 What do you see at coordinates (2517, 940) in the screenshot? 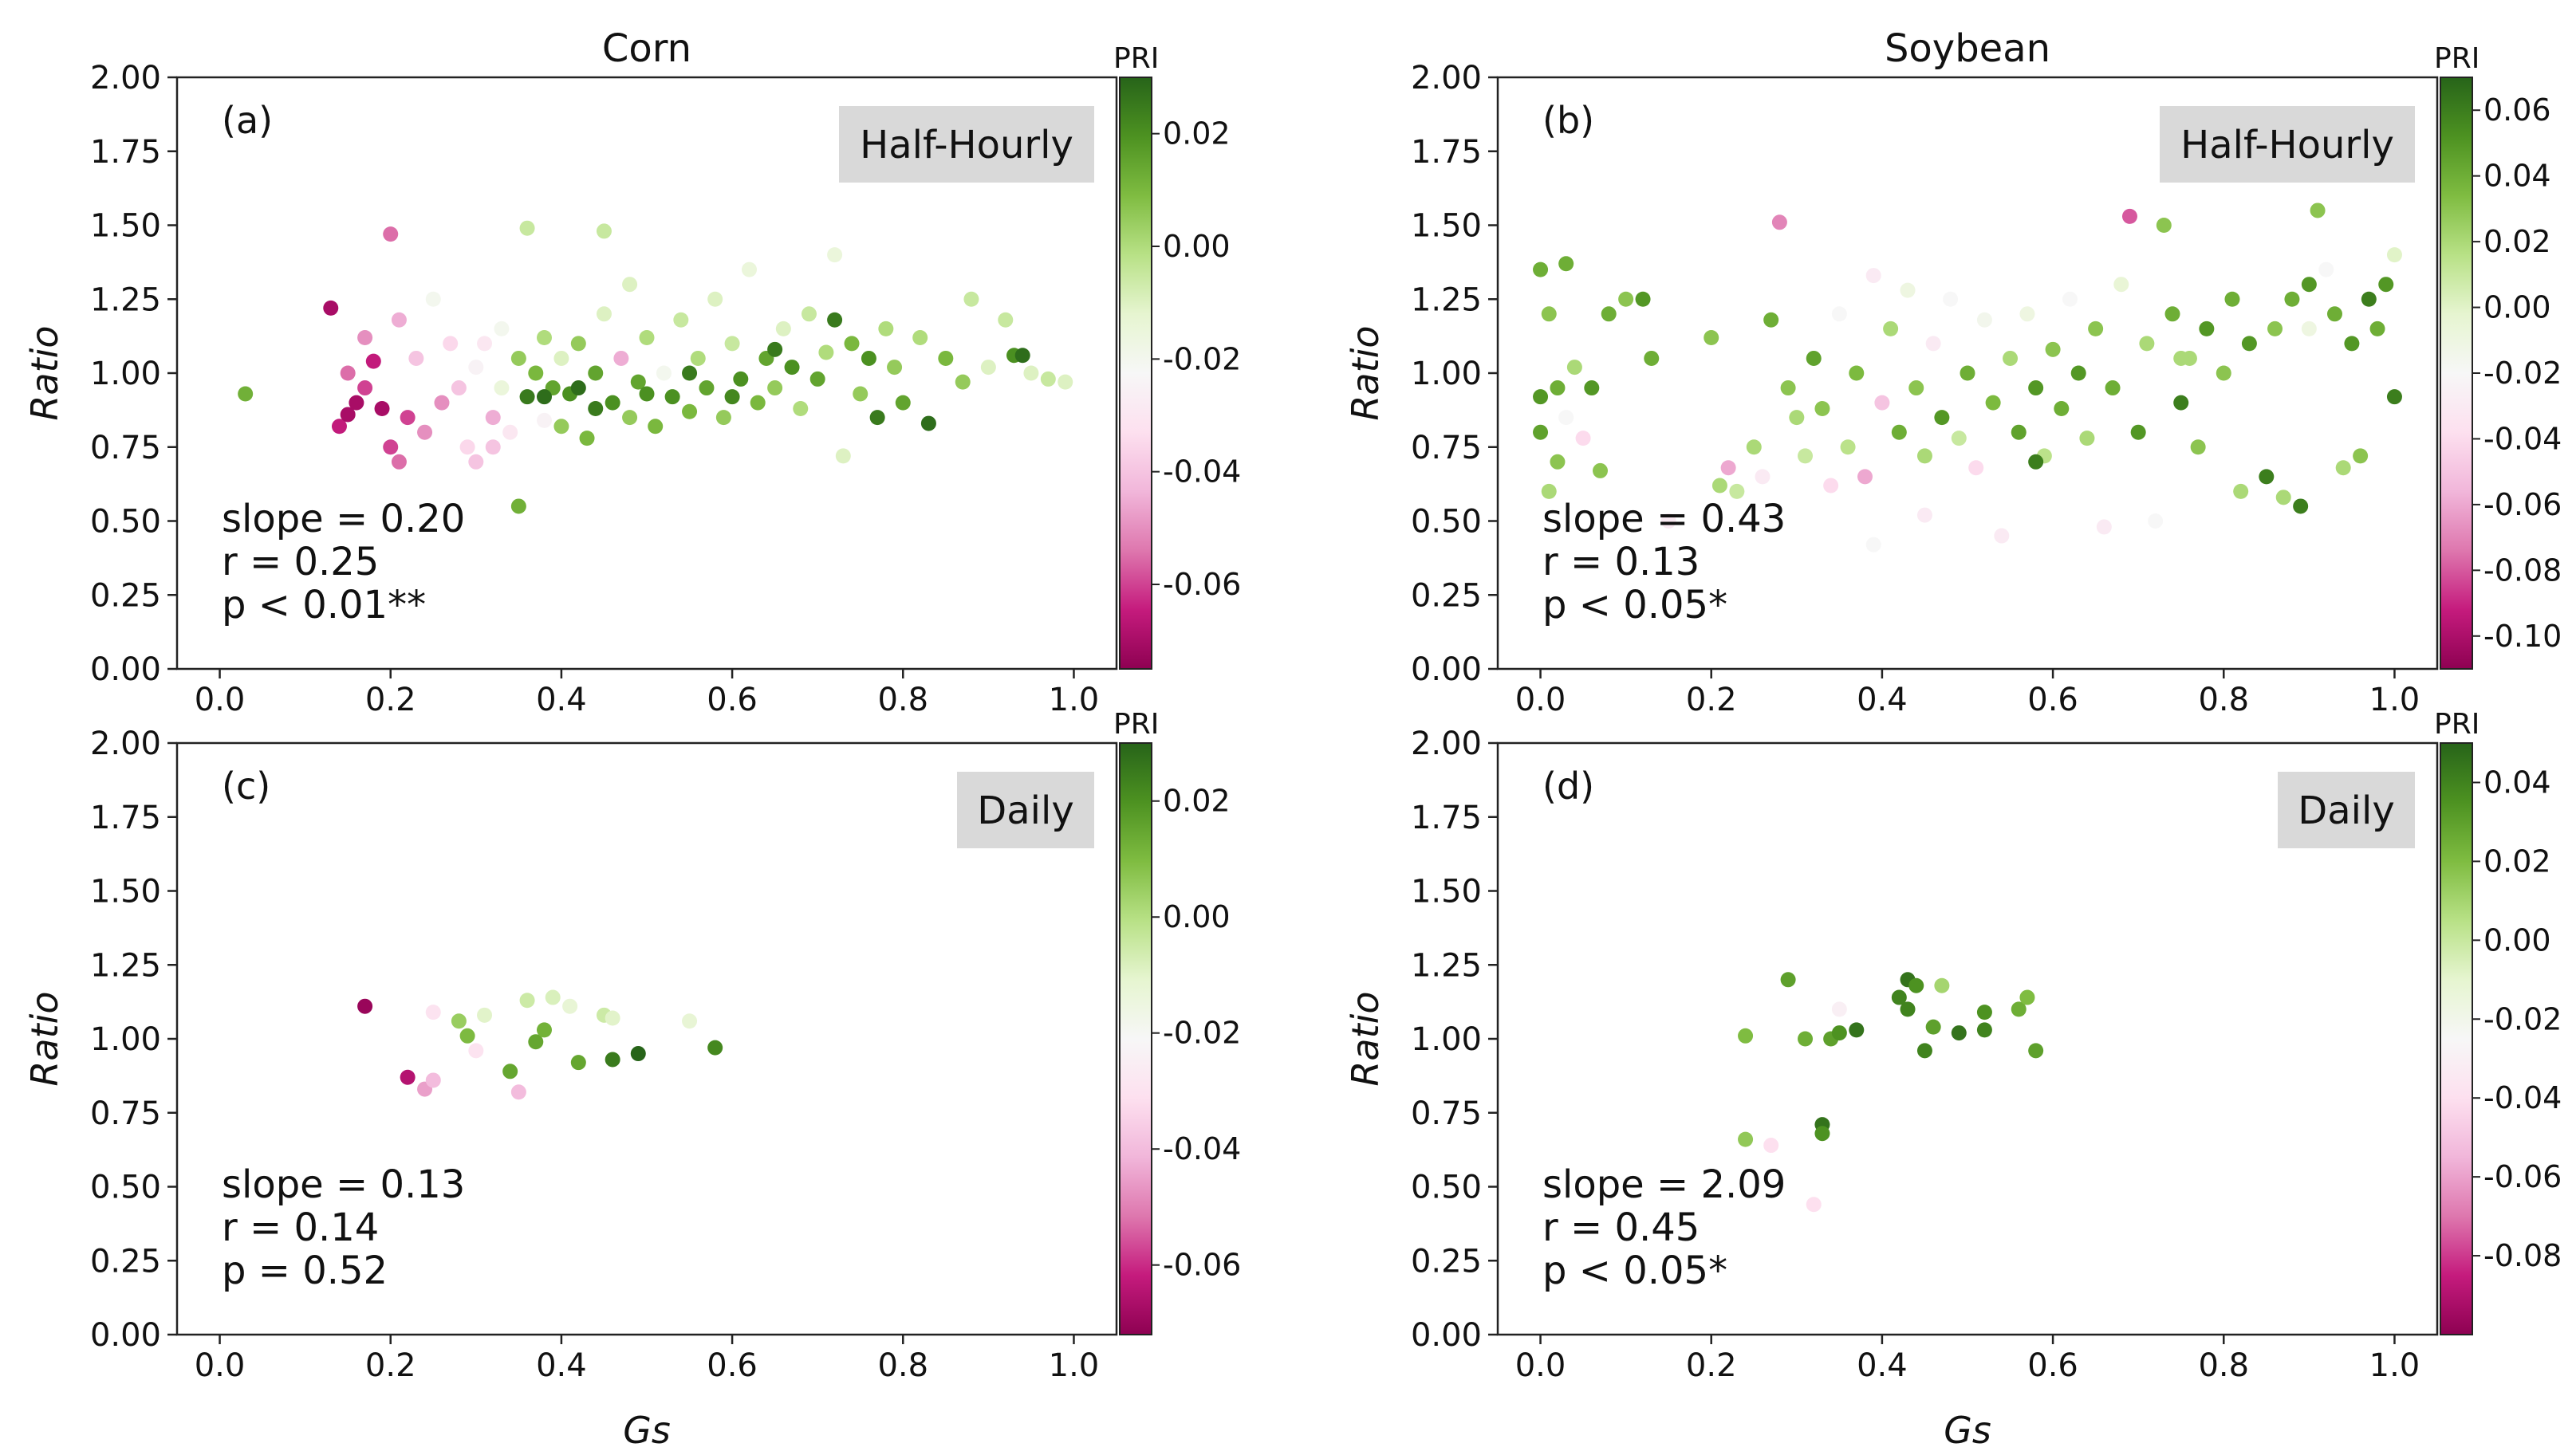
I see `colorbar-tick-label: 0.00` at bounding box center [2517, 940].